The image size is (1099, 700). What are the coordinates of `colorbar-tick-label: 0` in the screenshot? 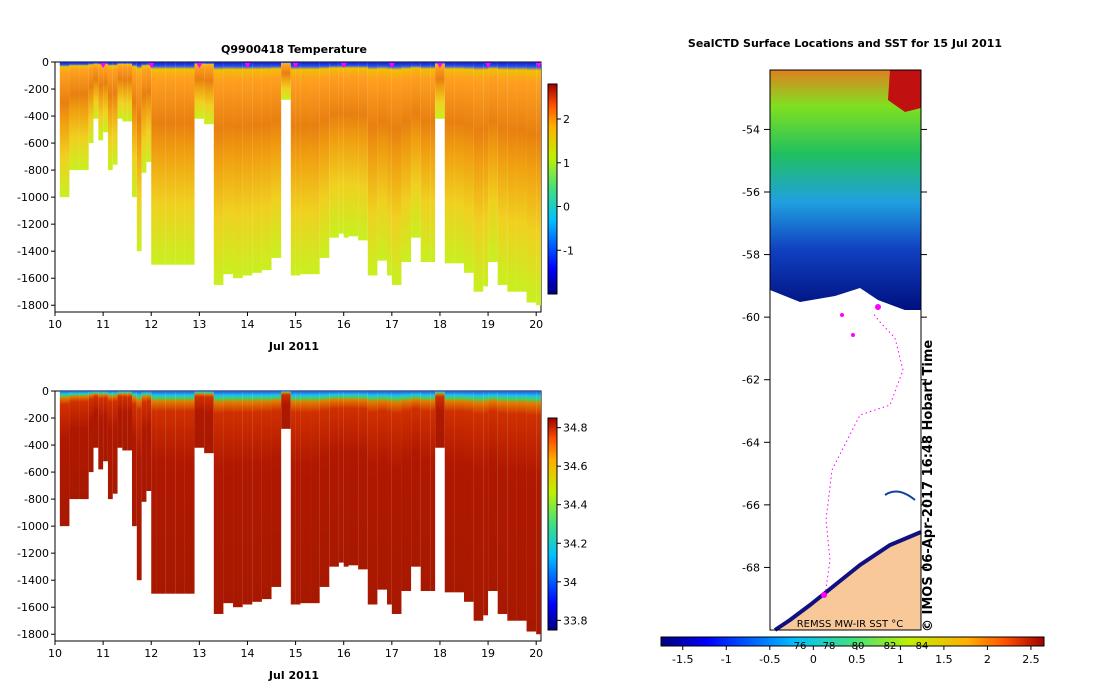 It's located at (566, 207).